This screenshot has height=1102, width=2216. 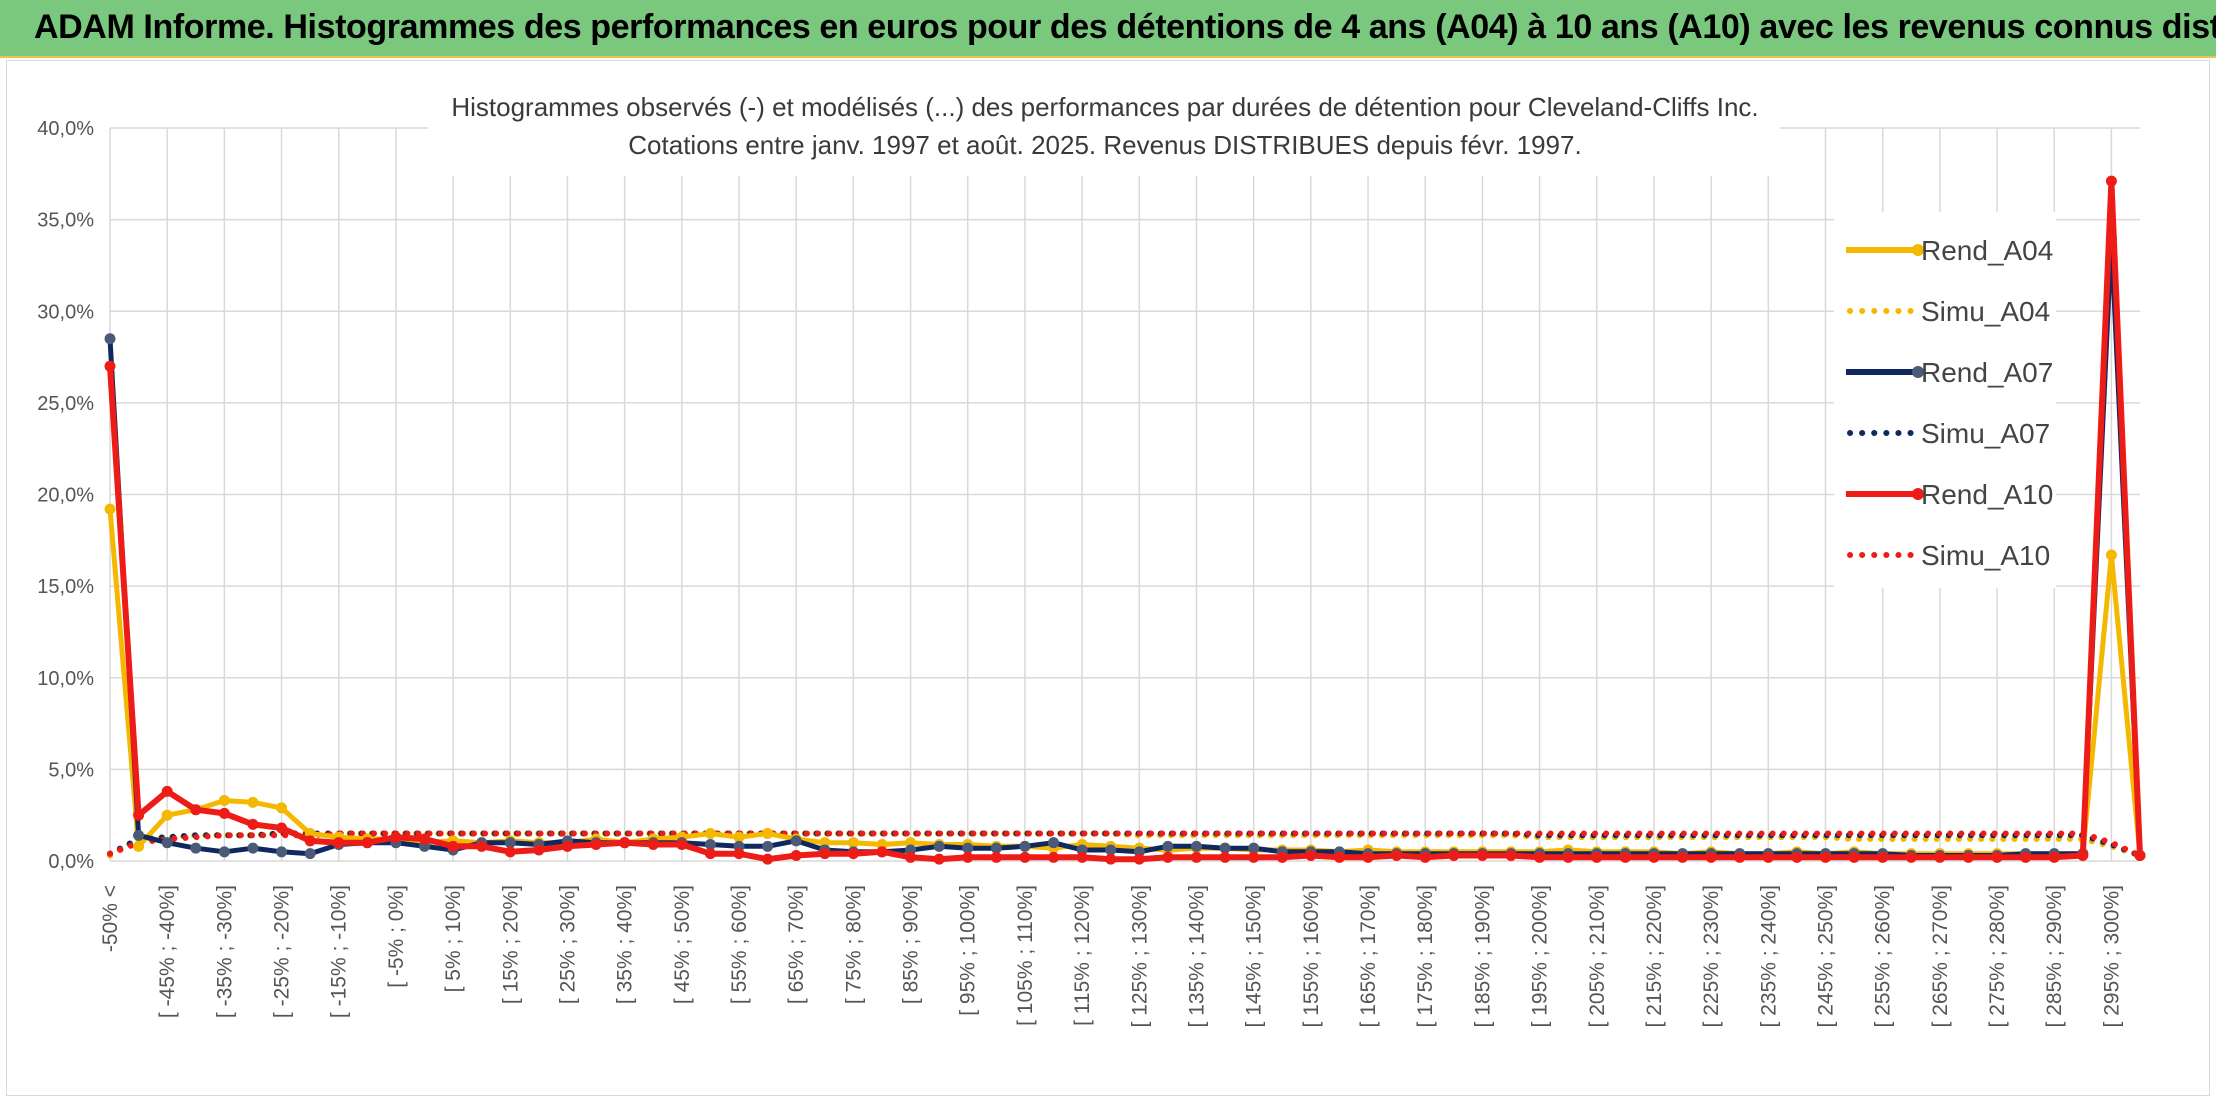 I want to click on x-tick-label: [ 15% ; 20%], so click(x=510, y=944).